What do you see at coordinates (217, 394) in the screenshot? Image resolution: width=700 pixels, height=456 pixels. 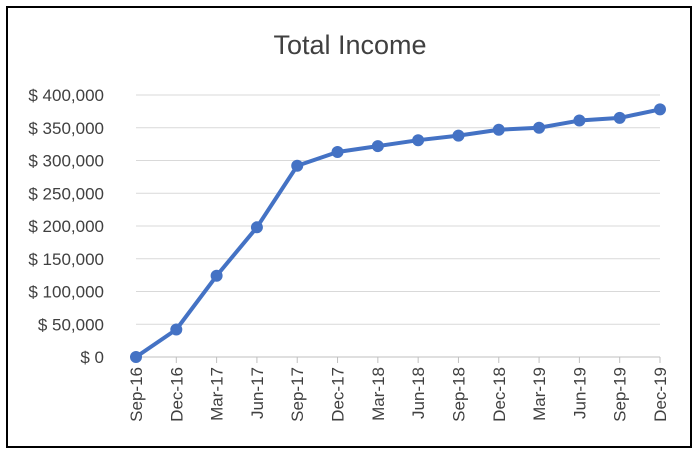 I see `x-tick-label: Mar-17` at bounding box center [217, 394].